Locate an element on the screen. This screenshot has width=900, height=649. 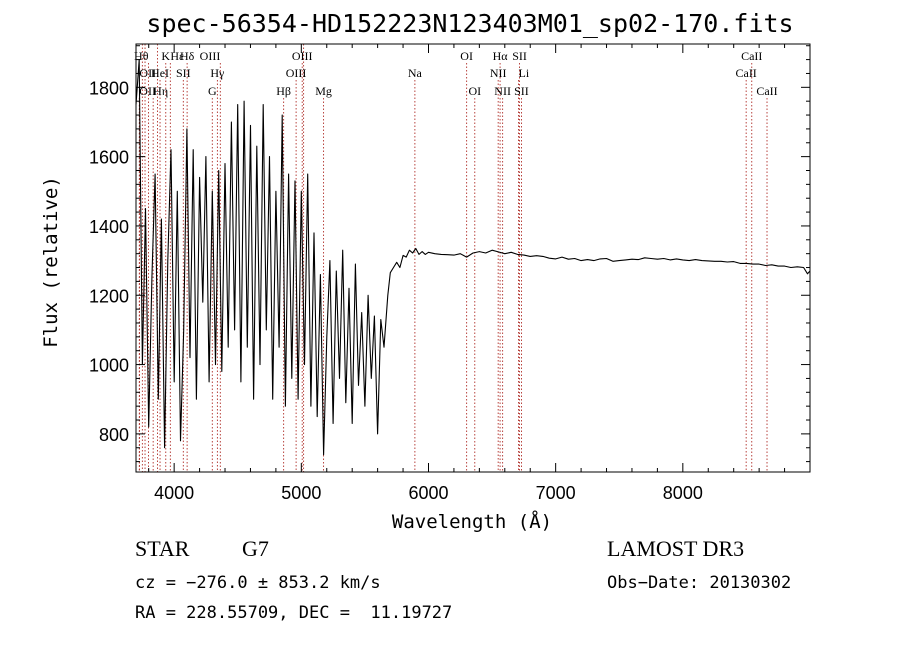
line-label-25: NII is located at coordinates (502, 91).